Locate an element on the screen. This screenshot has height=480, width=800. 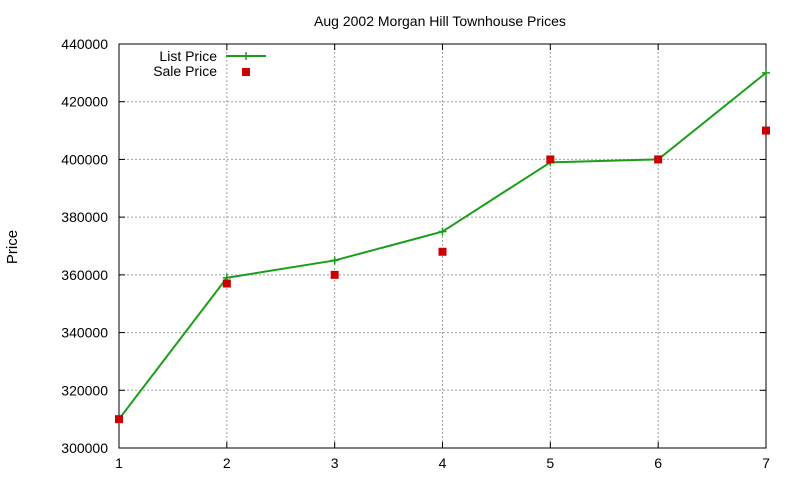
chart-title: Aug 2002 Morgan Hill Townhouse Prices is located at coordinates (440, 21).